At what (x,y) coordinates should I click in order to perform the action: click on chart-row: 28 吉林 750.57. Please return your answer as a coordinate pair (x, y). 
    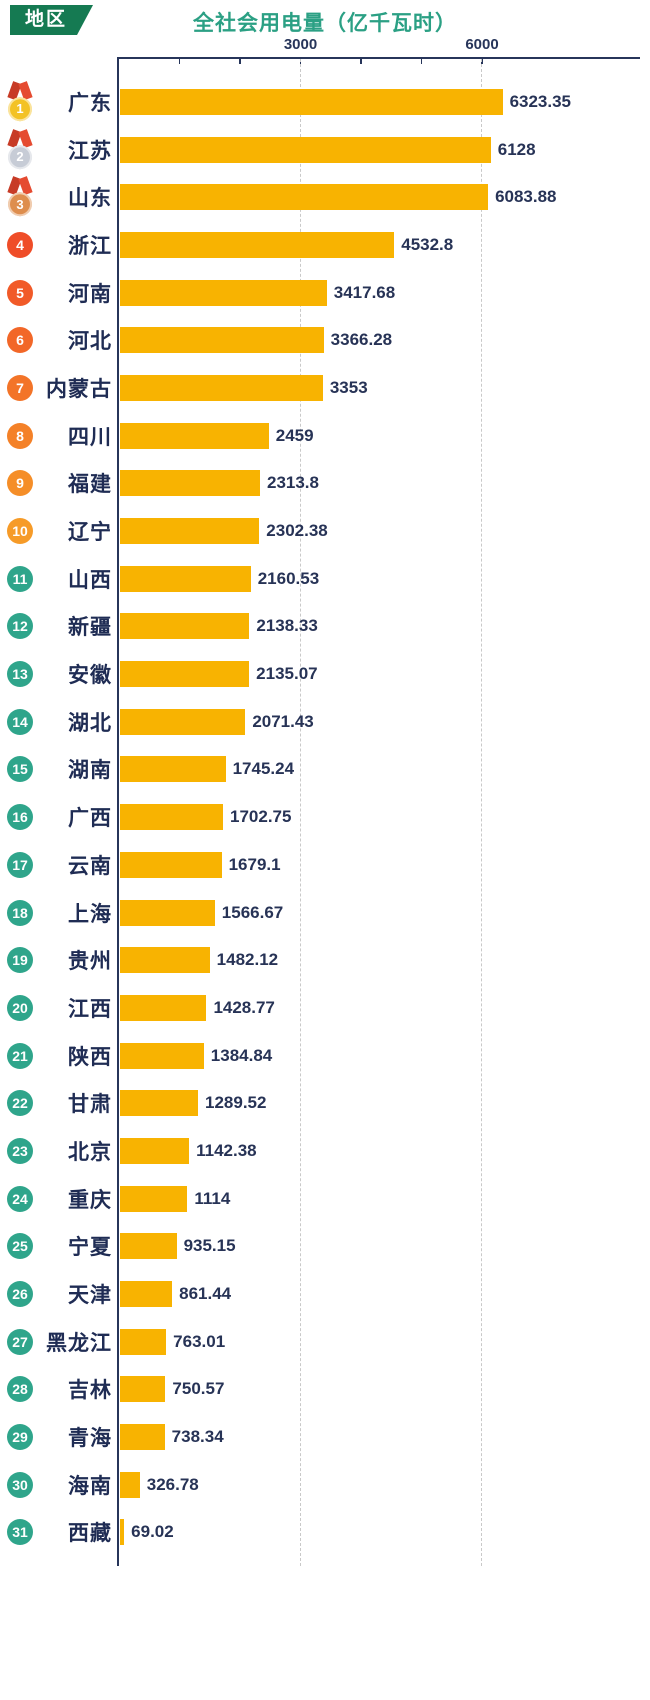
    Looking at the image, I should click on (325, 1390).